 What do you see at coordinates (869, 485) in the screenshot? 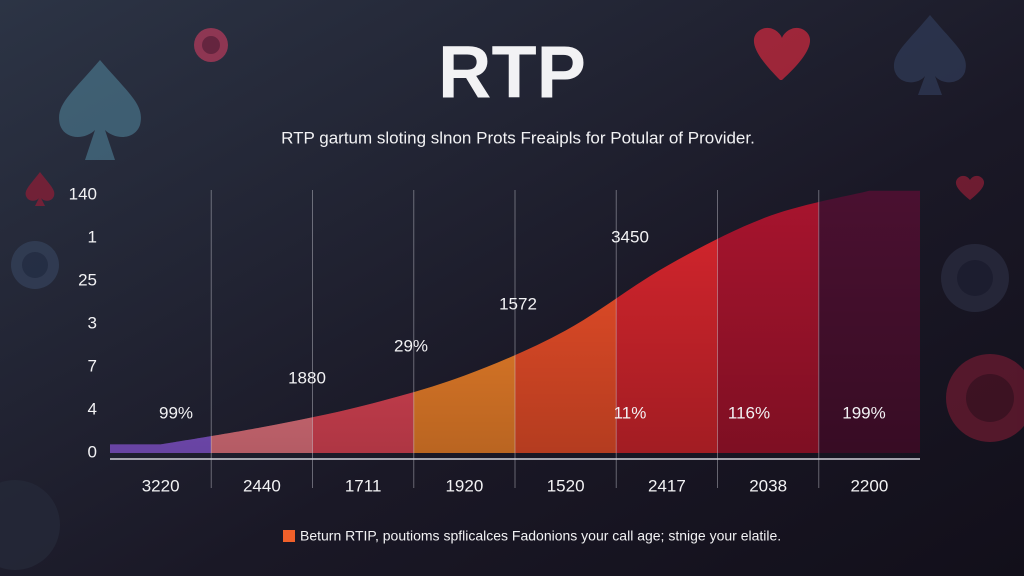
I see `x-tick-label: 2200` at bounding box center [869, 485].